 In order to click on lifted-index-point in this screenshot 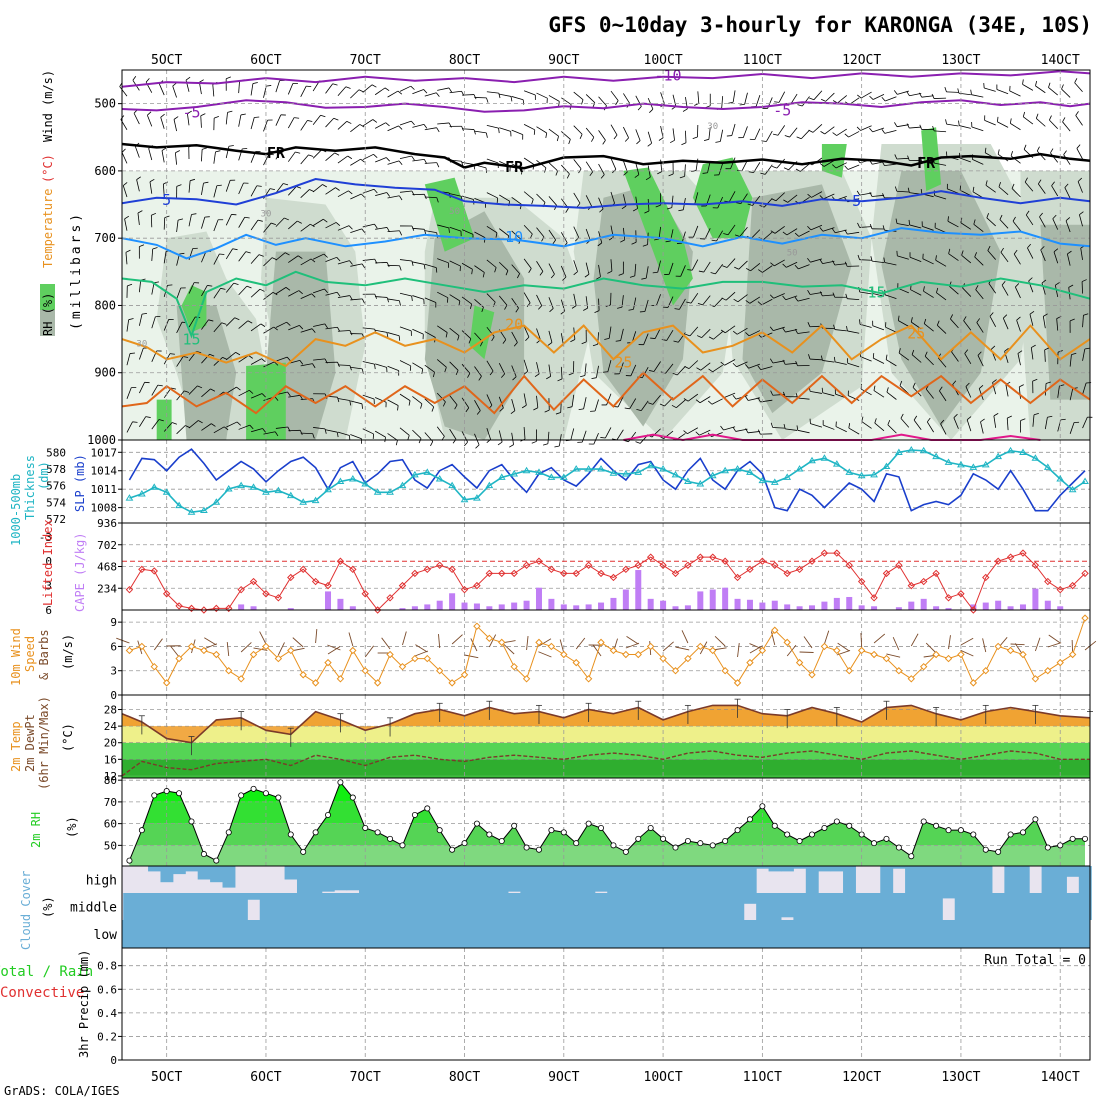, I will do `click(340, 561)`.